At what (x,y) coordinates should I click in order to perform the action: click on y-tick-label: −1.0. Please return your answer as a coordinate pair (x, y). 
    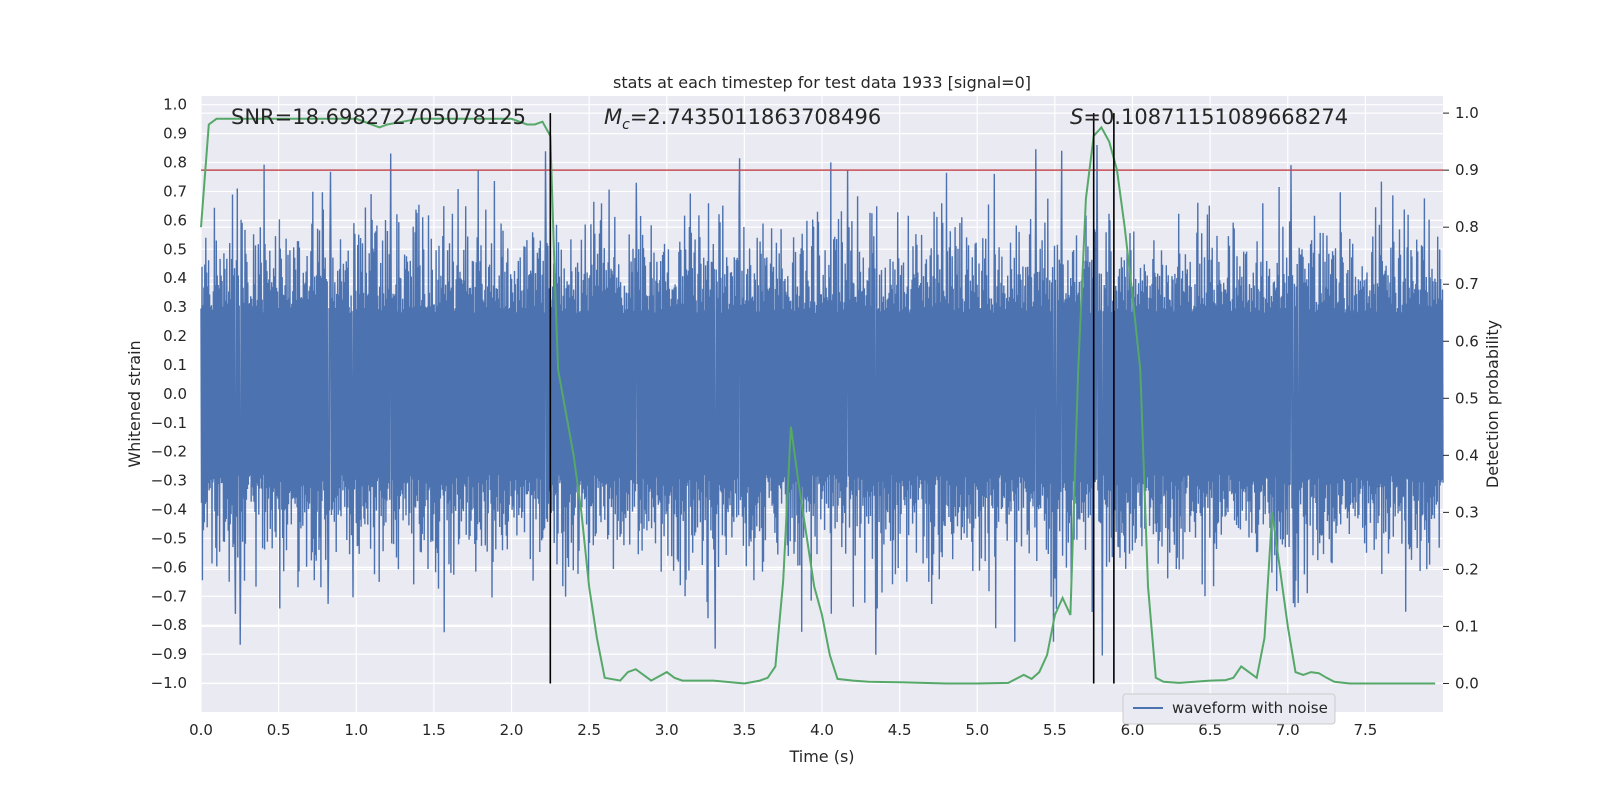
    Looking at the image, I should click on (169, 683).